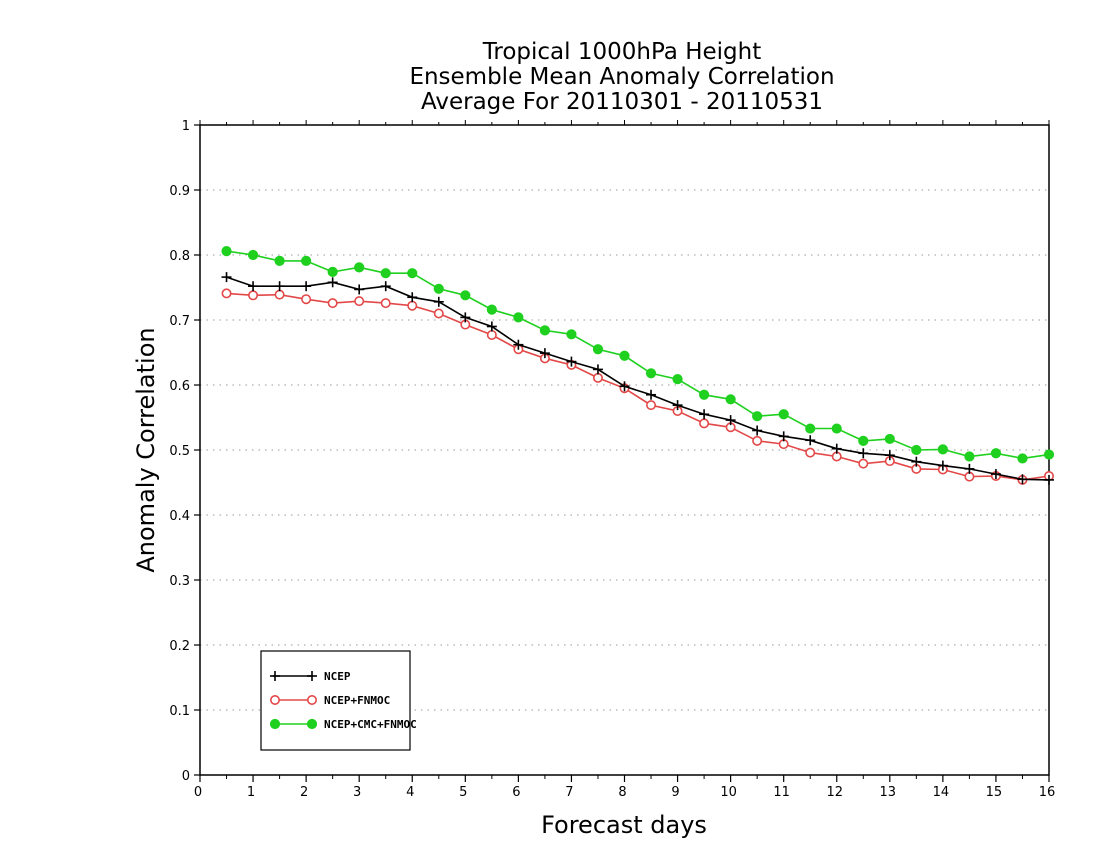 The image size is (1100, 850). Describe the element at coordinates (179, 256) in the screenshot. I see `y-tick-label: 0.8` at that location.